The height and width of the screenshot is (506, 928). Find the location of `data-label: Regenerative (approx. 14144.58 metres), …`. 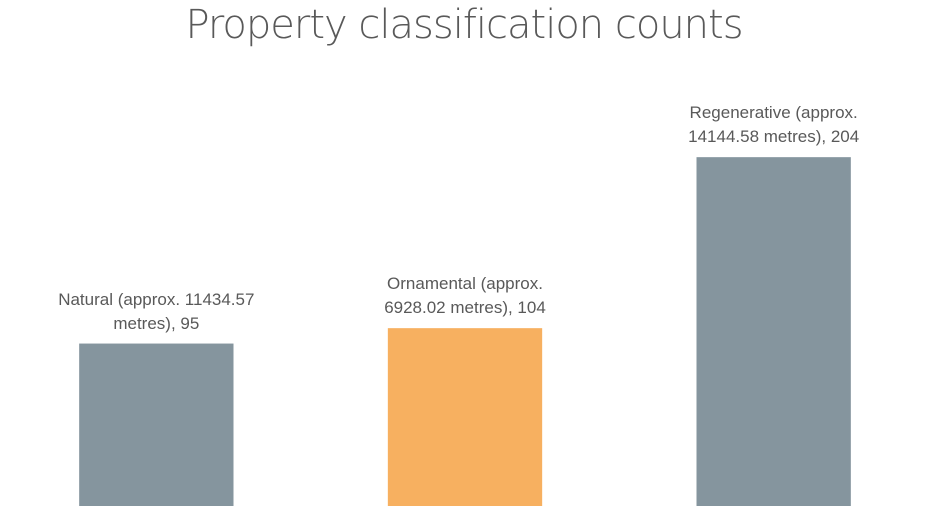

data-label: Regenerative (approx. 14144.58 metres), … is located at coordinates (774, 125).